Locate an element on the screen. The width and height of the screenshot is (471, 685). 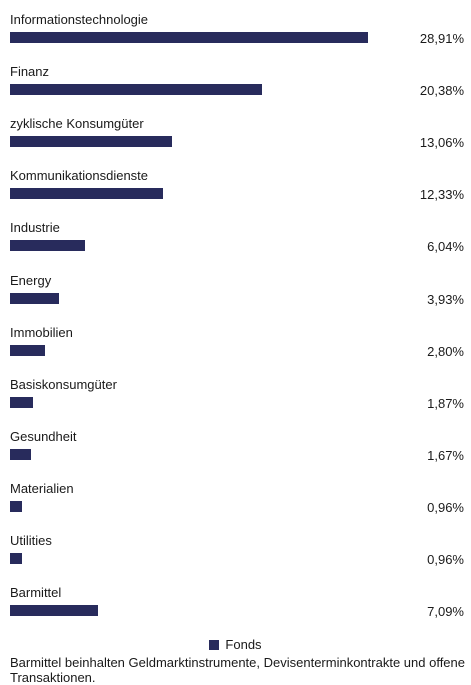
value-label: 6,04% is located at coordinates (445, 247).